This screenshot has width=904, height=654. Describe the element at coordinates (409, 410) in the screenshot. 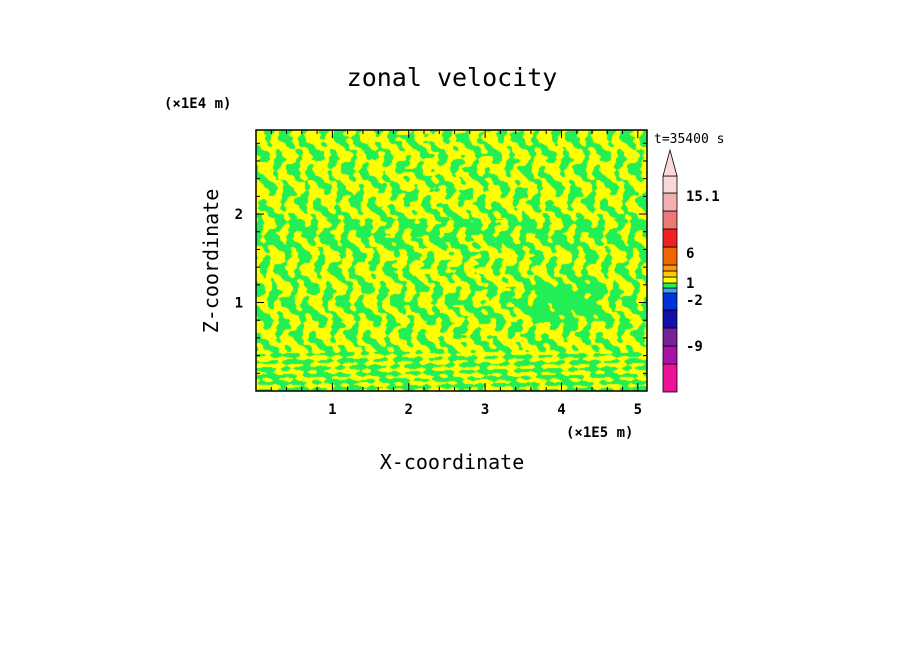

I see `x-tick-label: 2` at that location.